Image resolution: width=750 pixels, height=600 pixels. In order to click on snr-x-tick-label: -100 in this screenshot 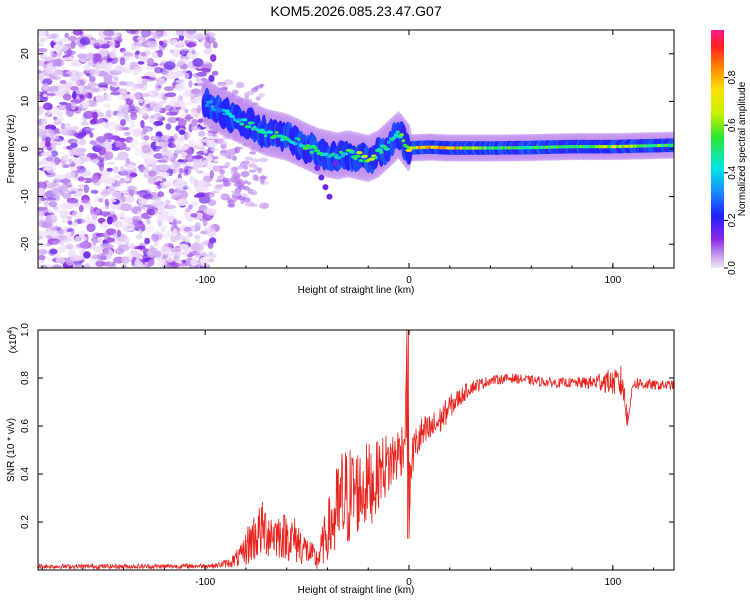, I will do `click(205, 582)`.